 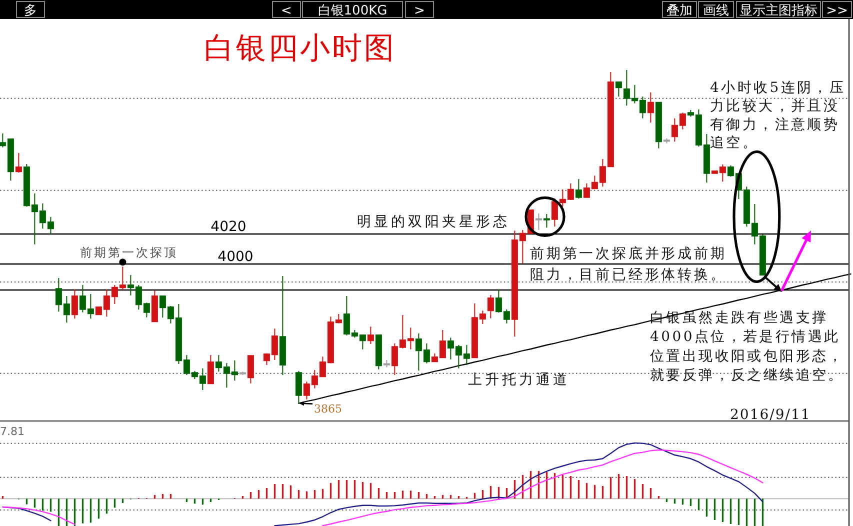 What do you see at coordinates (300, 48) in the screenshot?
I see `chart-title: 白银四小时图` at bounding box center [300, 48].